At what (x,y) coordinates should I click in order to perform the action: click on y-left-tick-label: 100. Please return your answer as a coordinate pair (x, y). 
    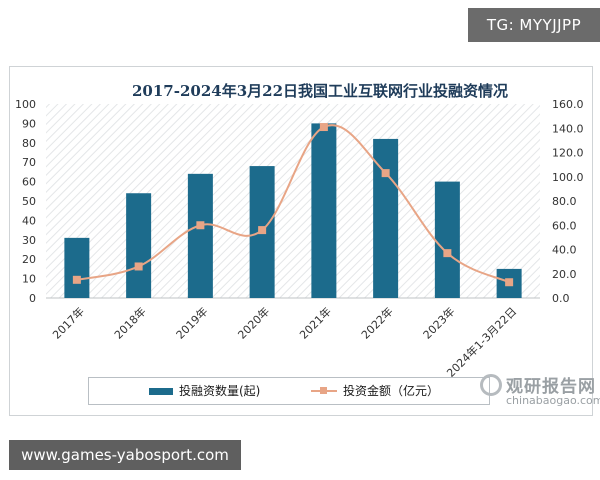
    Looking at the image, I should click on (25, 104).